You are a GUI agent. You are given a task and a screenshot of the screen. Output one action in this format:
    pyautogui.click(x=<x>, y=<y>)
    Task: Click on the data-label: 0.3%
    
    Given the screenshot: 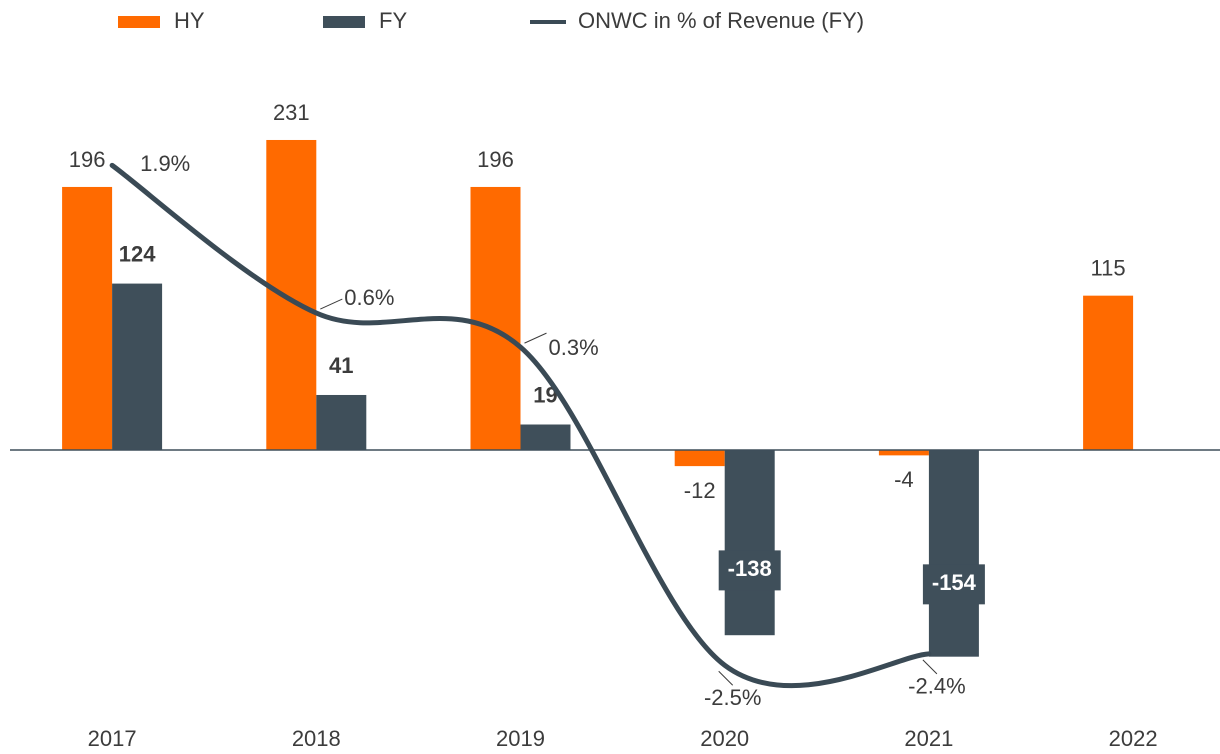 What is the action you would take?
    pyautogui.click(x=574, y=347)
    